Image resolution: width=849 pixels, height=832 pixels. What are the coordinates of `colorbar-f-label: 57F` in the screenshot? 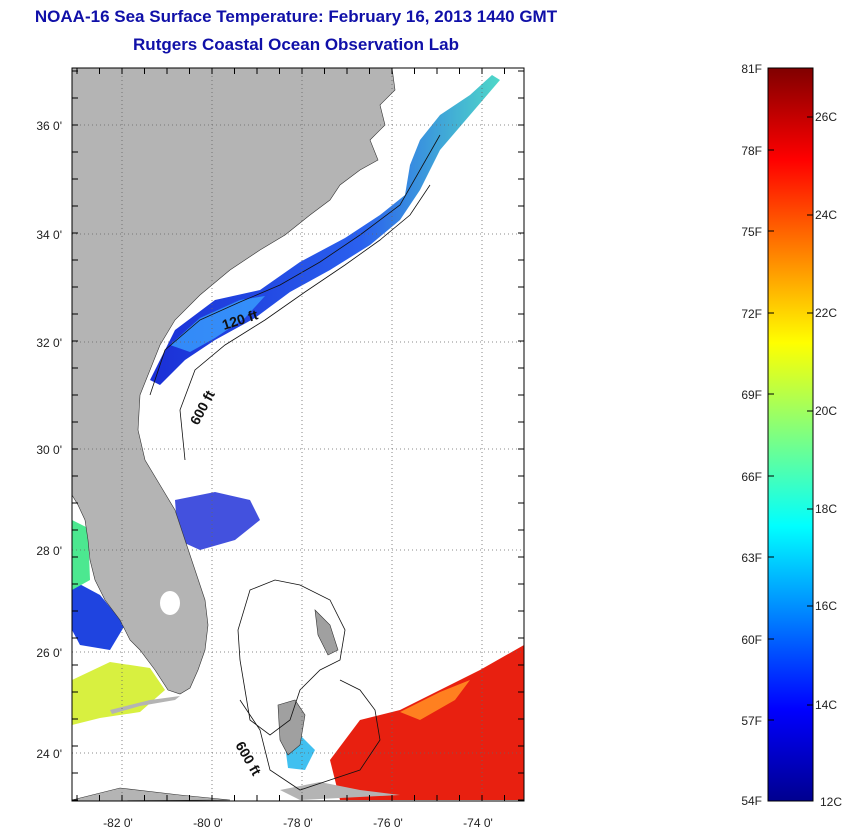 It's located at (751, 721).